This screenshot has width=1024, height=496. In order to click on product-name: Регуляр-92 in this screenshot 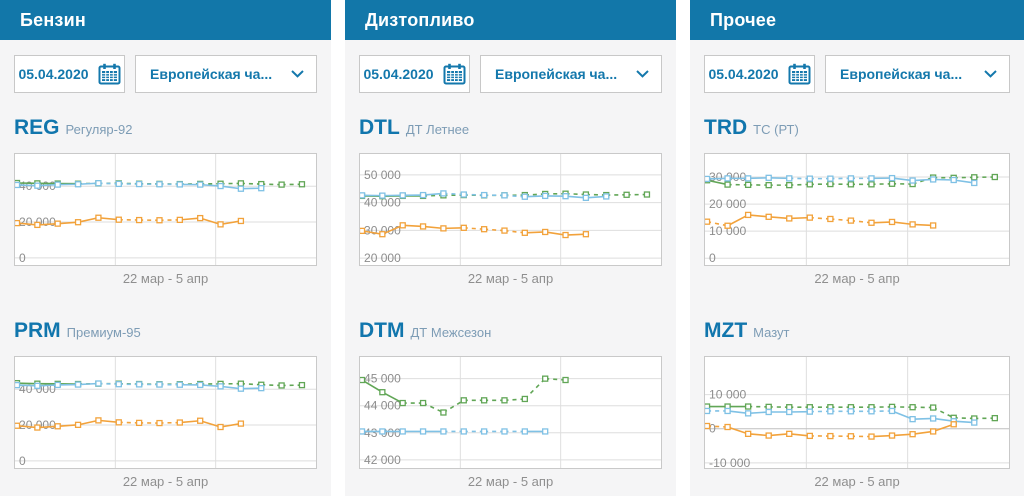, I will do `click(99, 129)`.